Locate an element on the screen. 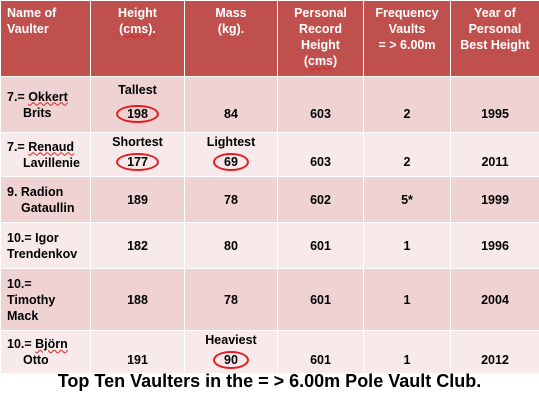 The width and height of the screenshot is (539, 409). height-value: 191 is located at coordinates (137, 360).